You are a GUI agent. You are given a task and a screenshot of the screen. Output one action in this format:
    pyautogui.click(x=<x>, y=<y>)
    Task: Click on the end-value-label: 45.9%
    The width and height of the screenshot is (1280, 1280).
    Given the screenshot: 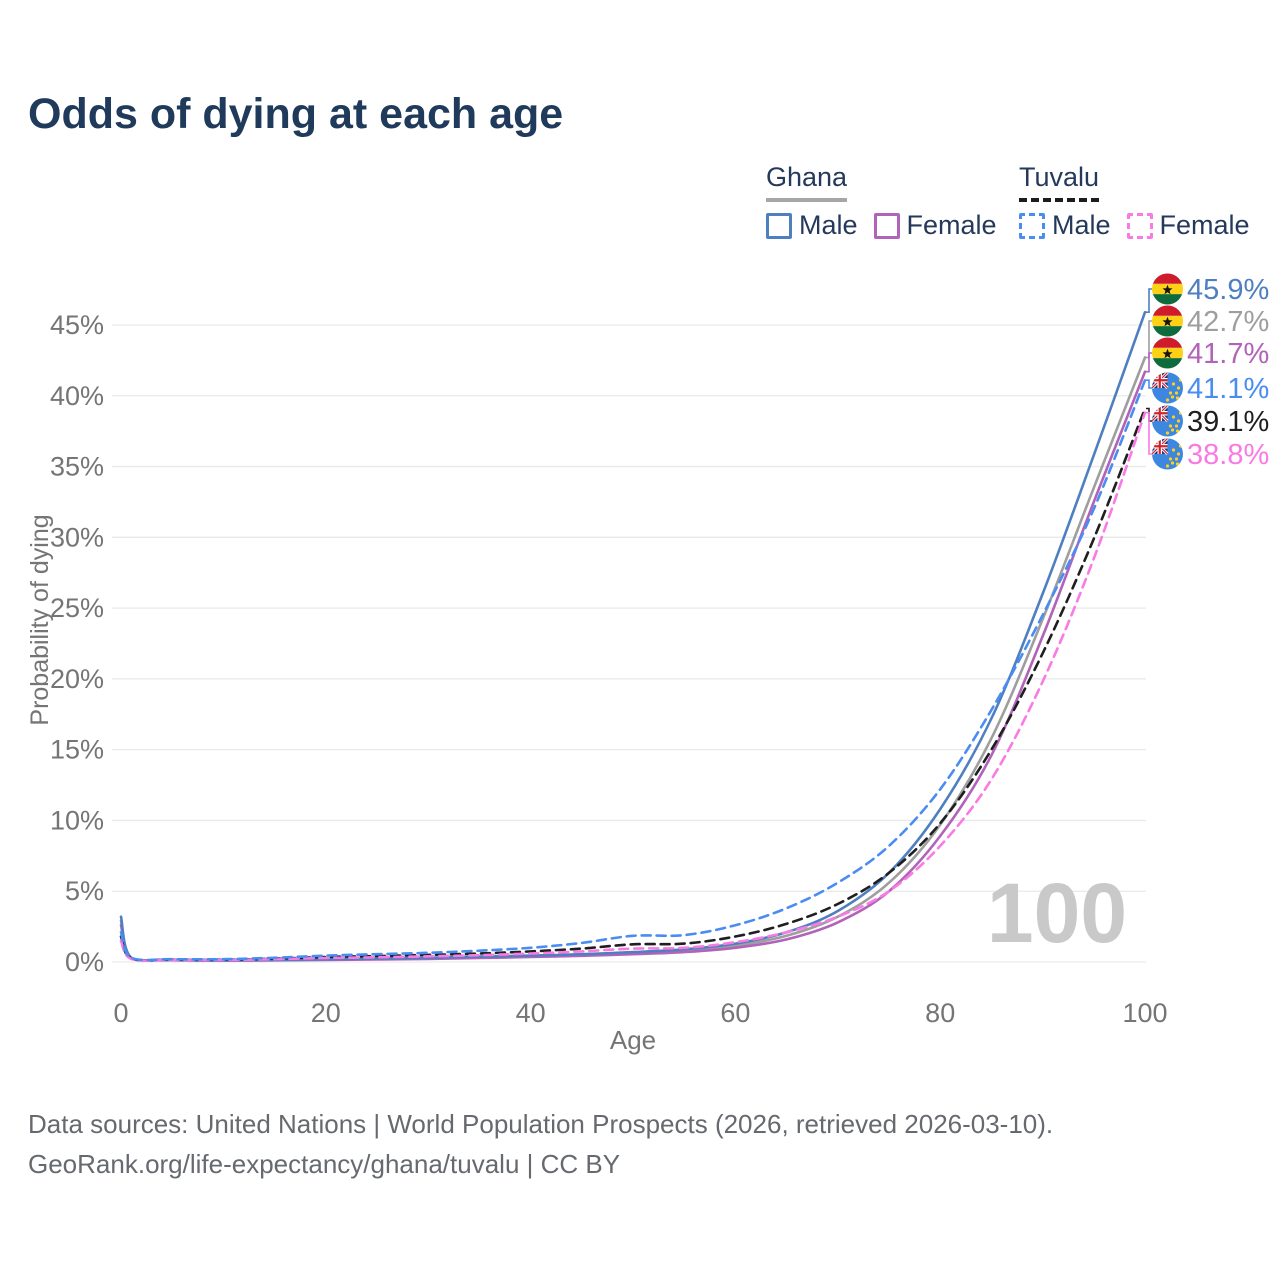 What is the action you would take?
    pyautogui.click(x=1228, y=290)
    